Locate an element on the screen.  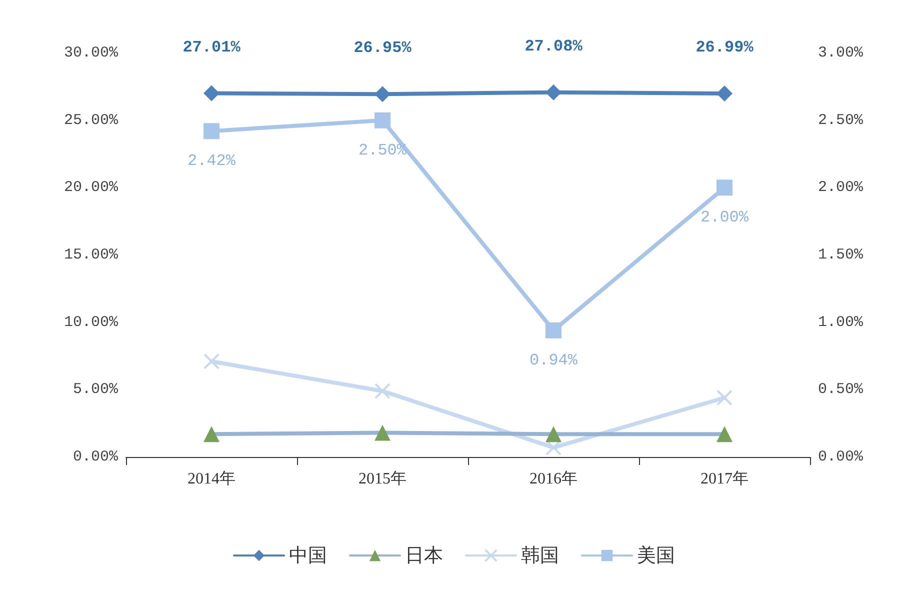
y-tick-label: 25.00% is located at coordinates (91, 120).